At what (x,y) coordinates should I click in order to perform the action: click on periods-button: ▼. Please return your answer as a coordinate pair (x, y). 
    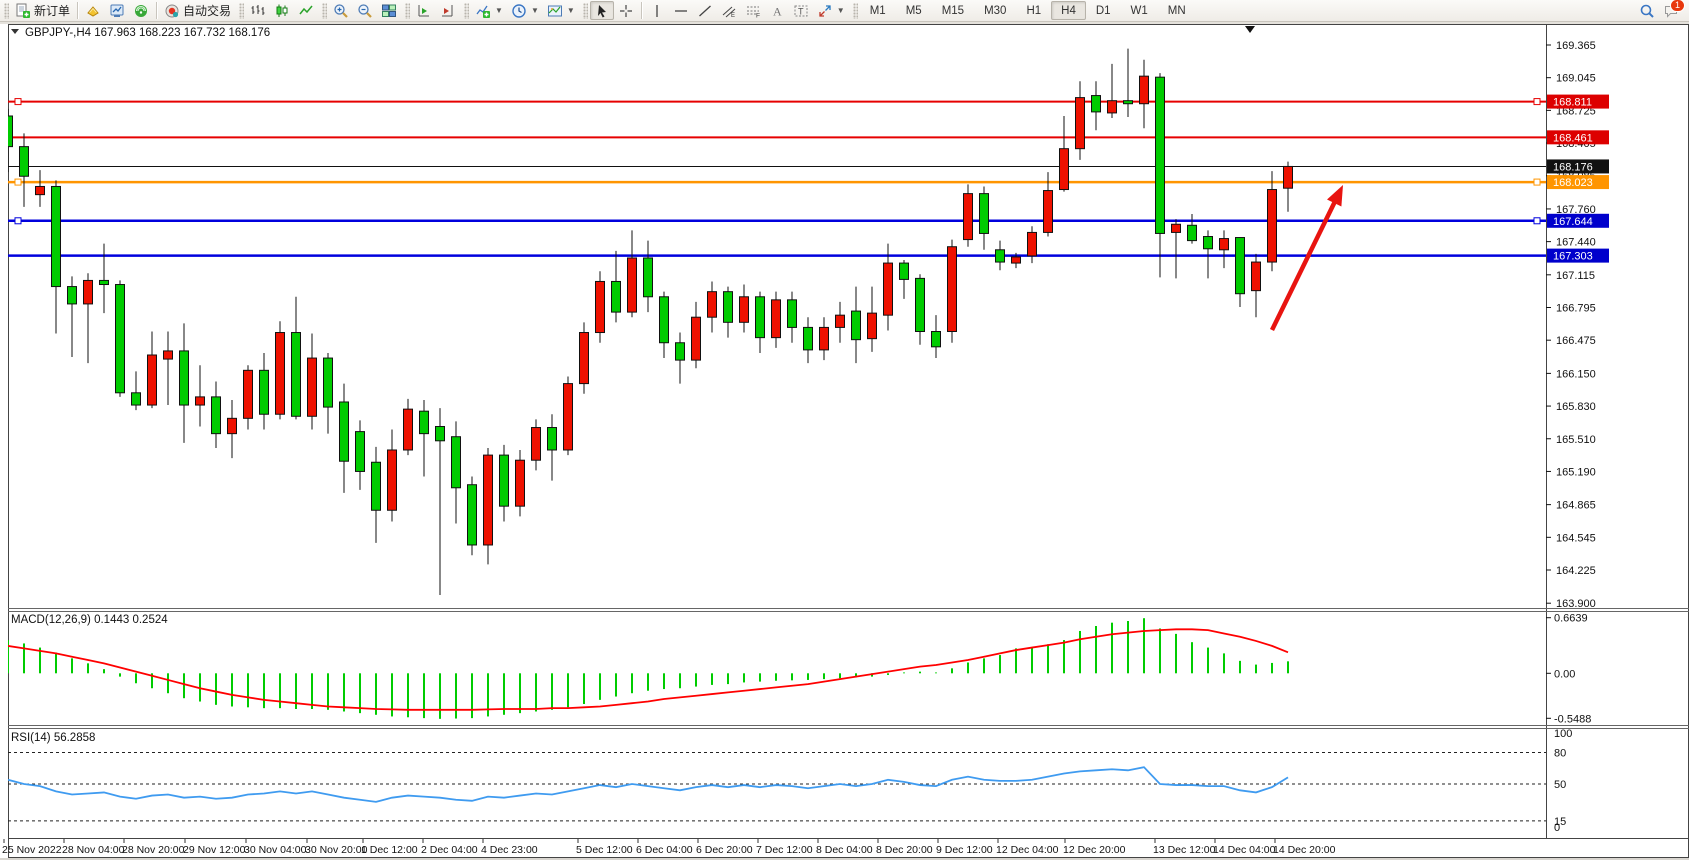
    Looking at the image, I should click on (525, 10).